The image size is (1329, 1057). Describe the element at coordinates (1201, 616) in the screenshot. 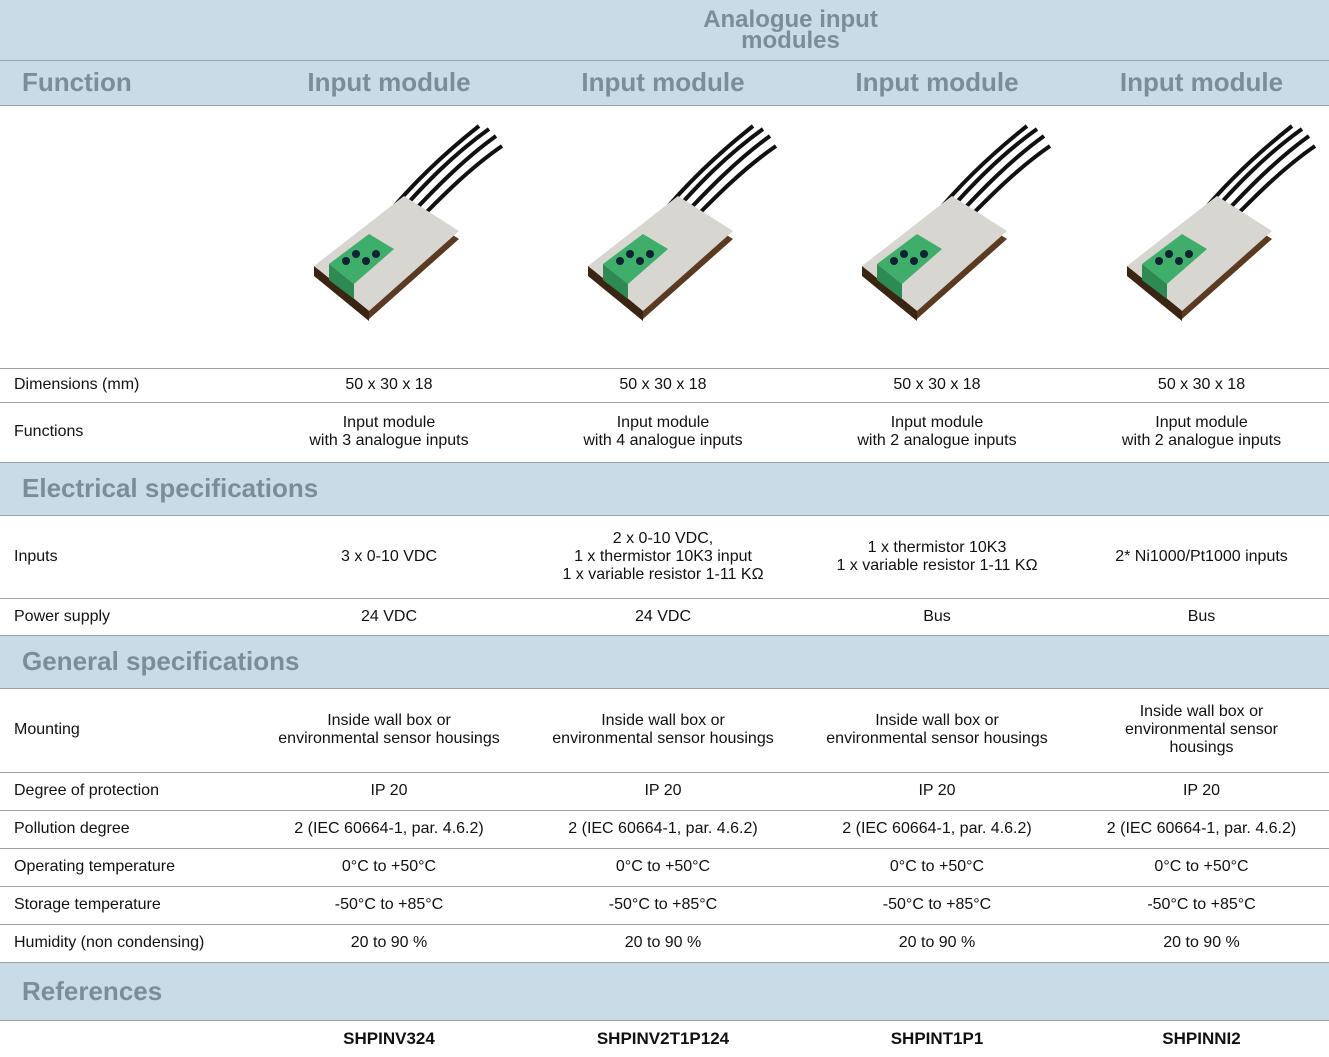

I see `cell-line: Bus` at that location.